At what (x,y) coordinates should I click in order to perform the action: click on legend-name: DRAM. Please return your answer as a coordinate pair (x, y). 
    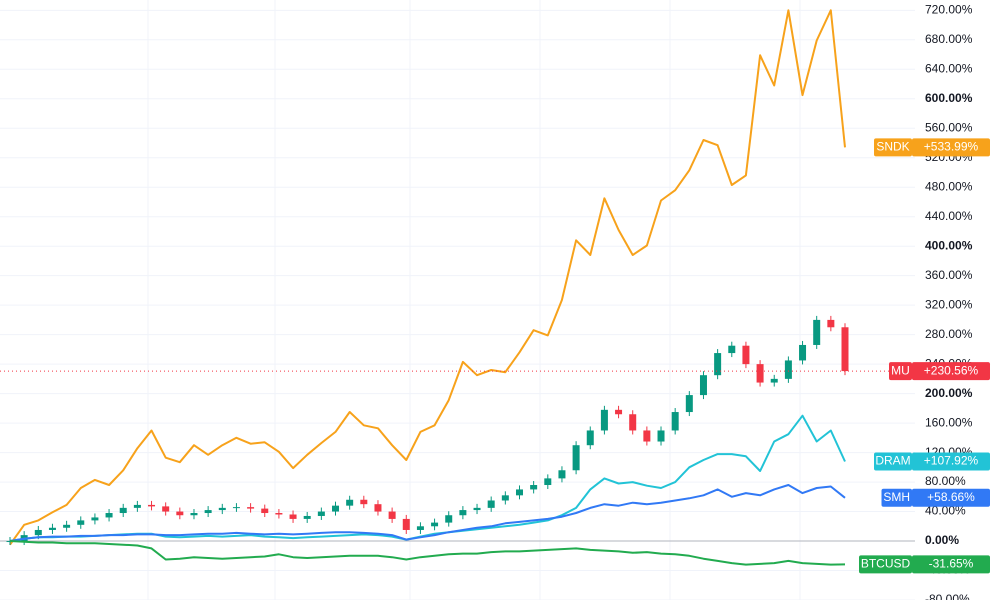
    Looking at the image, I should click on (892, 461).